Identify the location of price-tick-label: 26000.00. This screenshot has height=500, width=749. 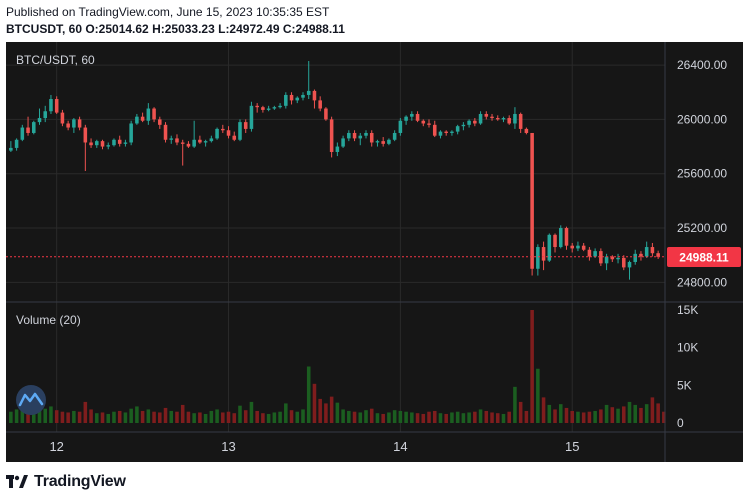
(702, 119).